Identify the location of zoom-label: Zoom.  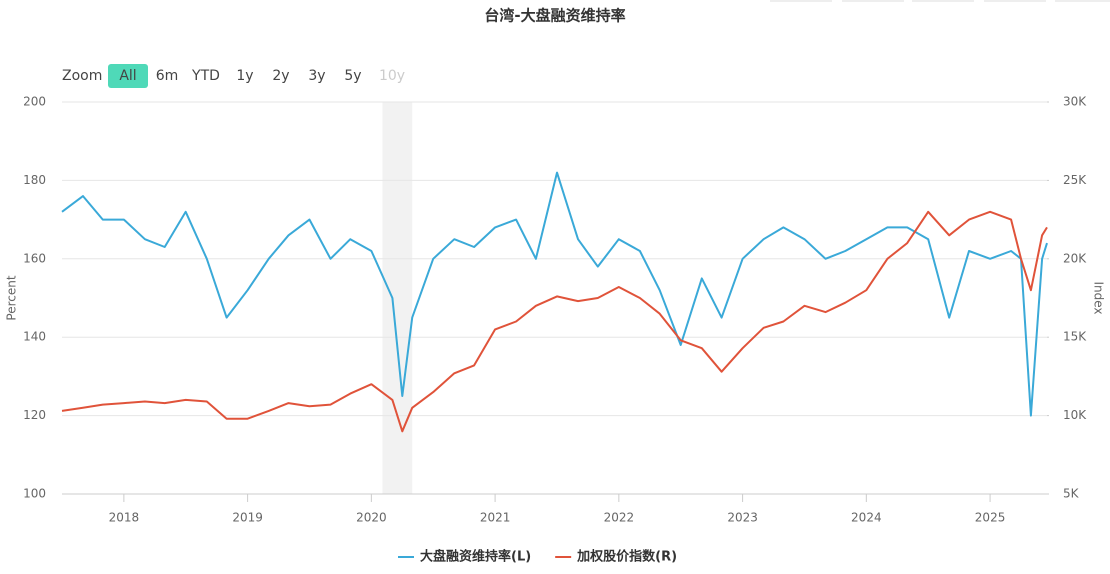
(82, 76).